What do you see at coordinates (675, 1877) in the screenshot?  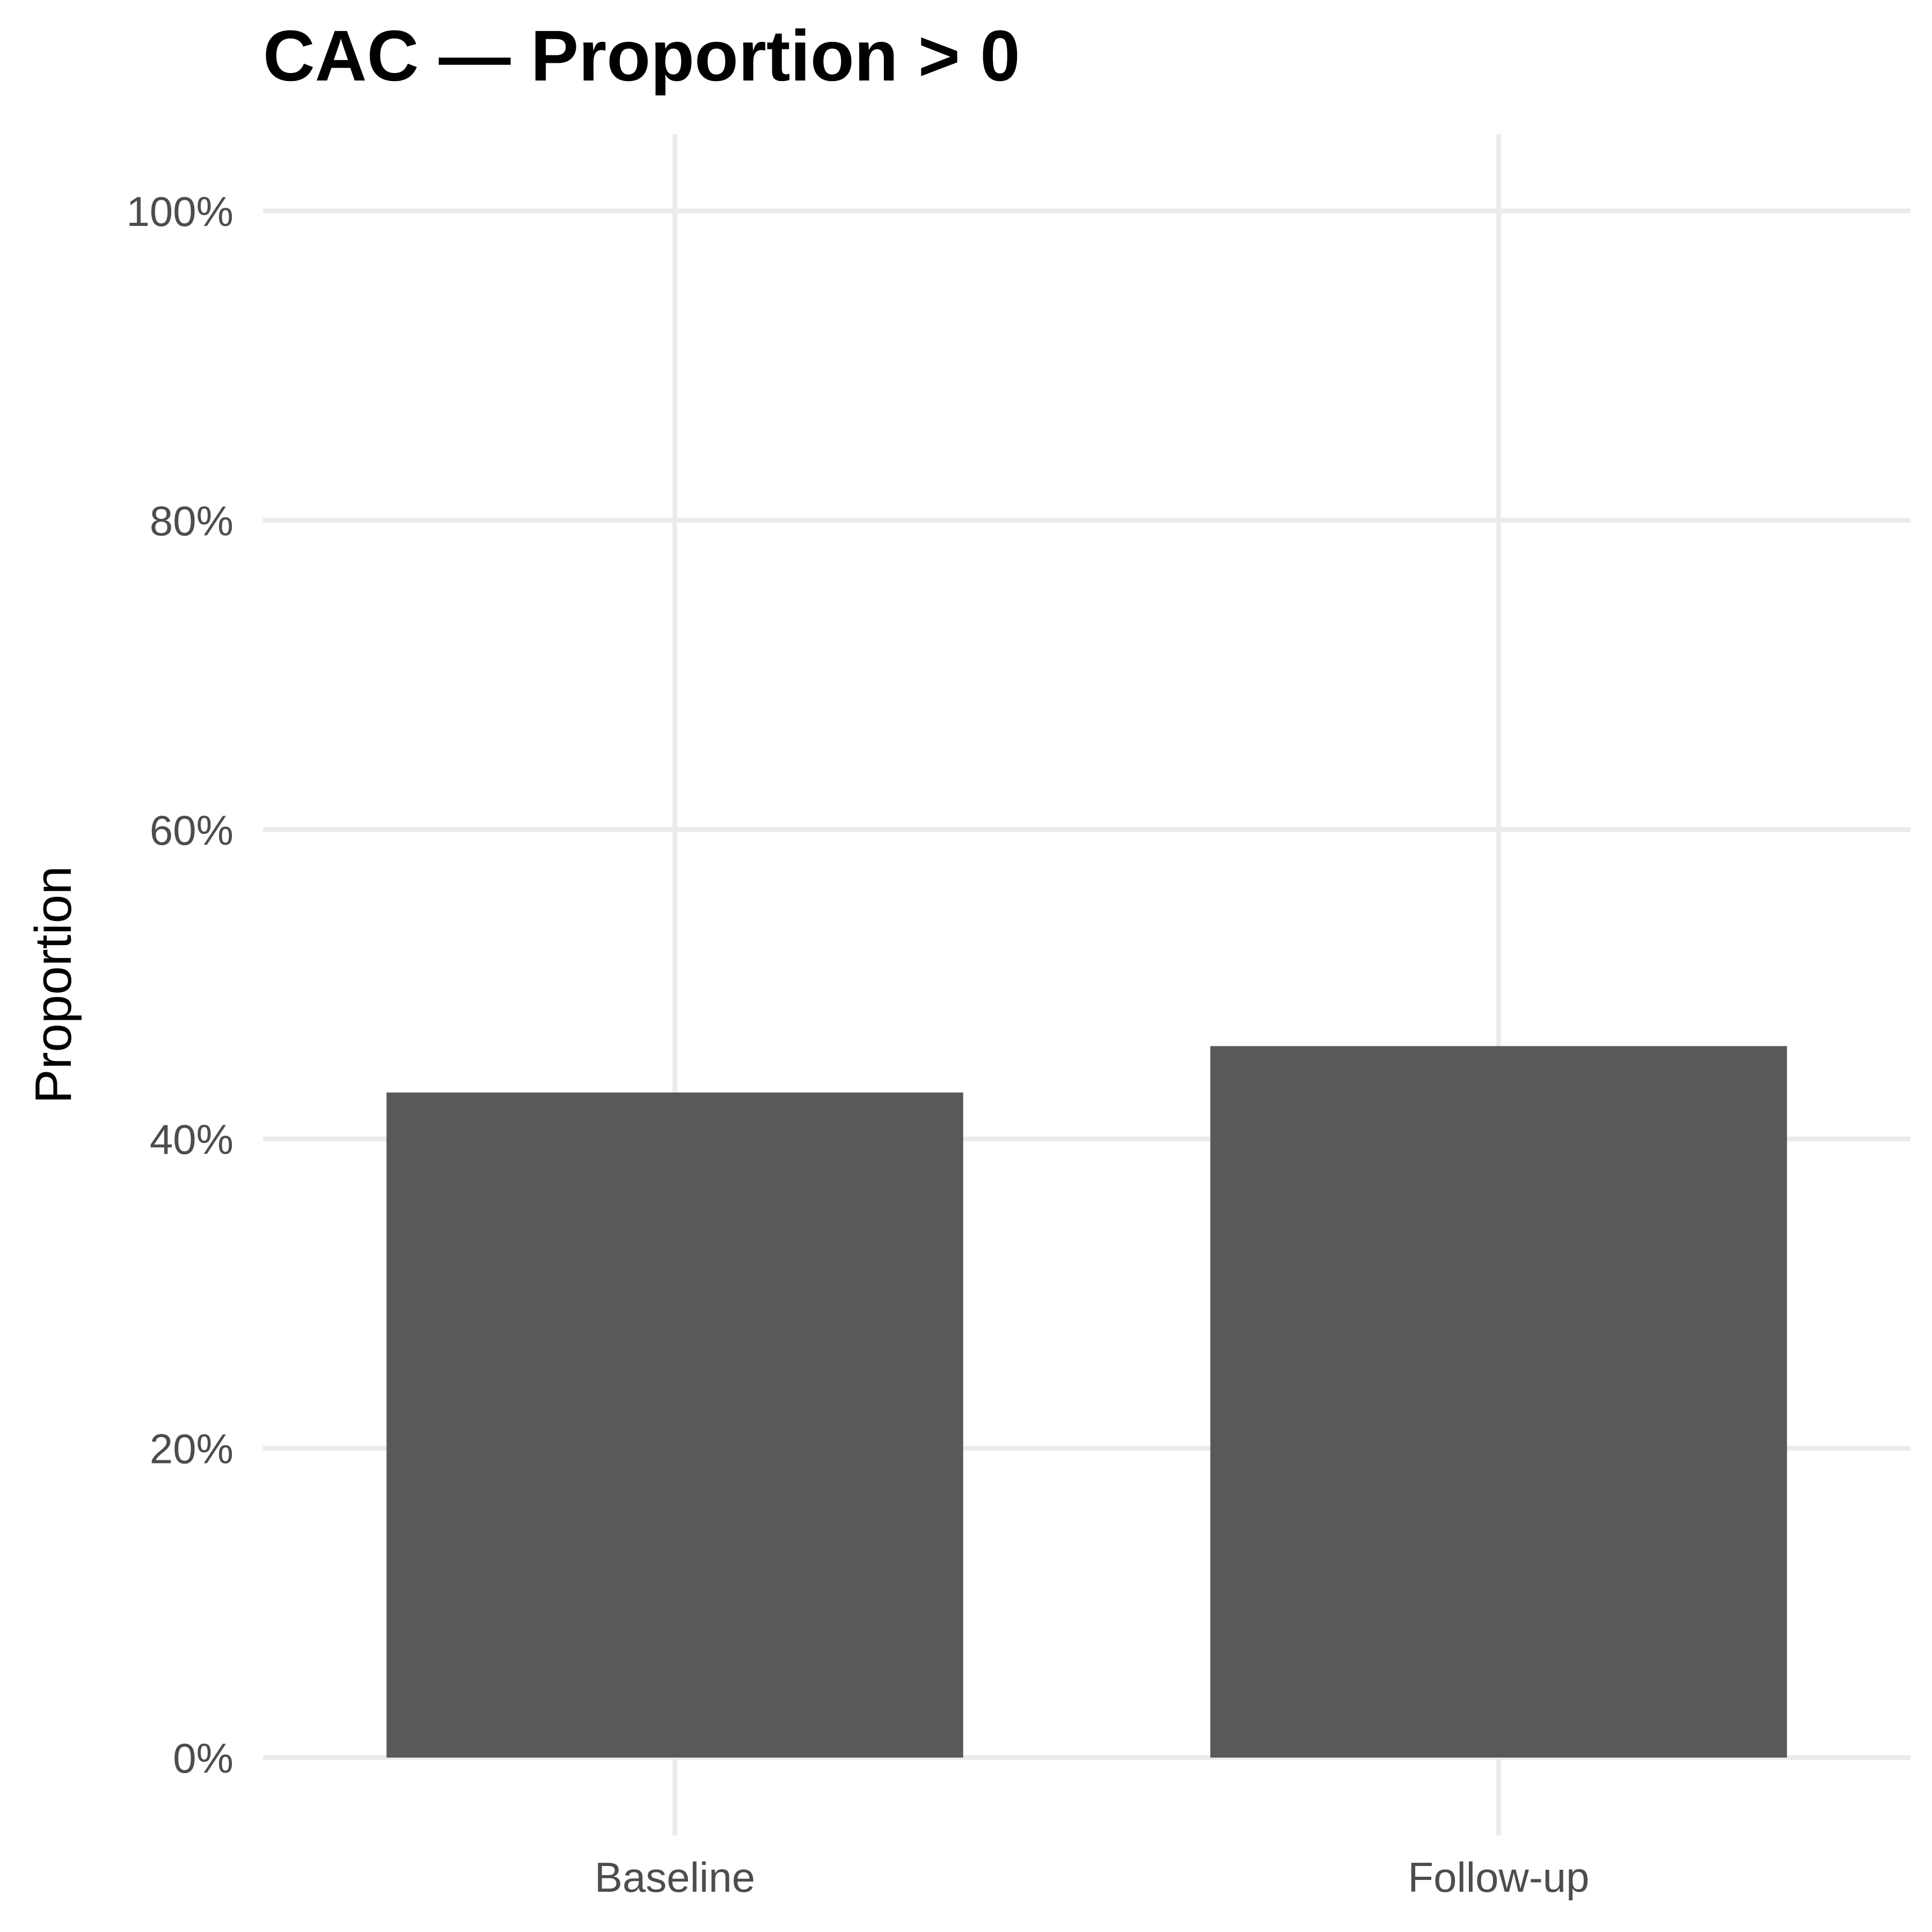 I see `x-tick-label: Baseline` at bounding box center [675, 1877].